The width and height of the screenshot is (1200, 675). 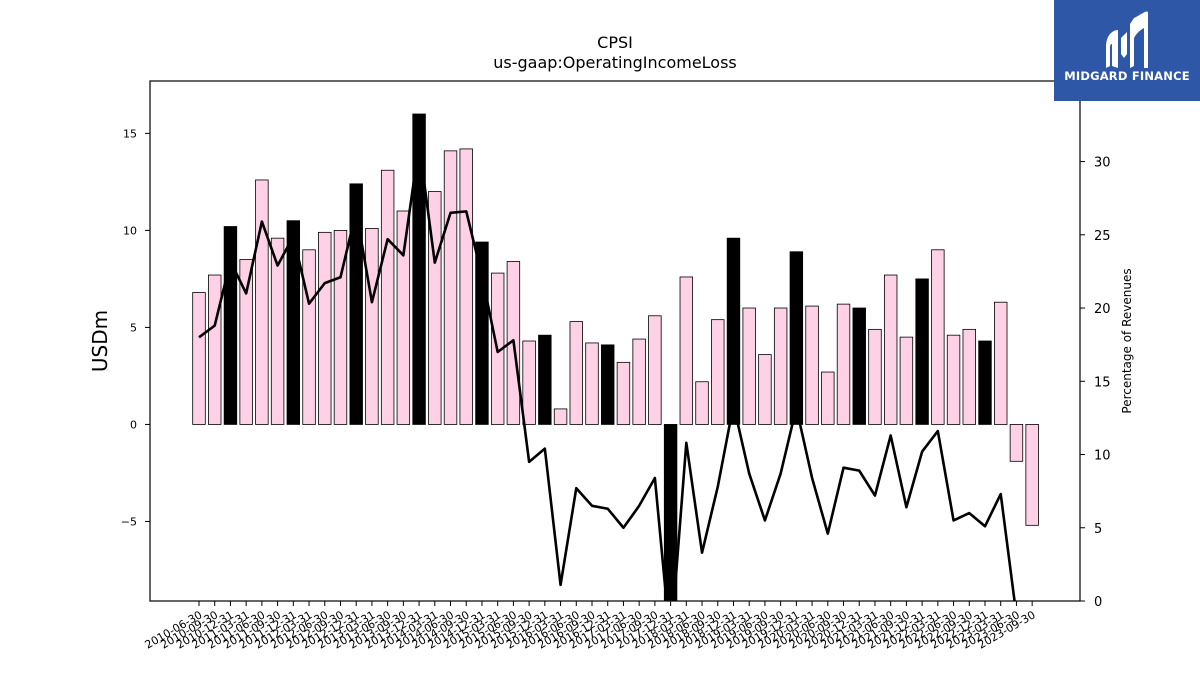 I want to click on y-tick-label: 10, so click(x=130, y=230).